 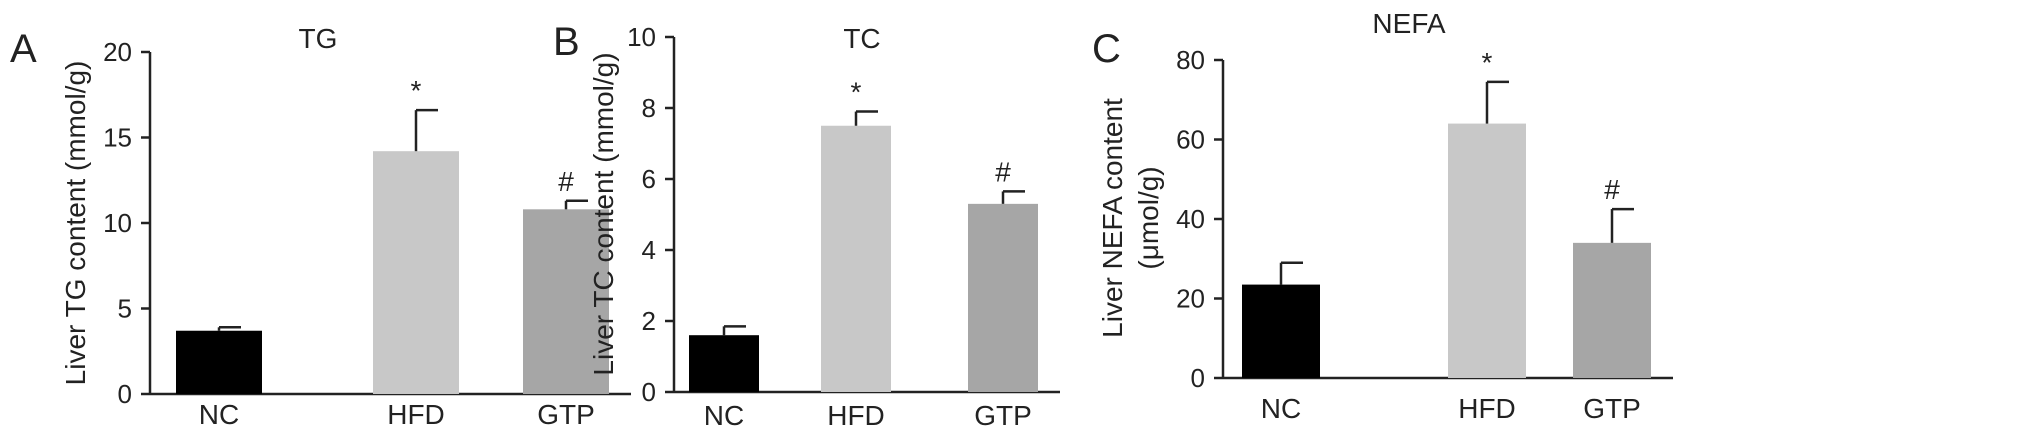 I want to click on y-tick-label: 2, so click(x=649, y=321).